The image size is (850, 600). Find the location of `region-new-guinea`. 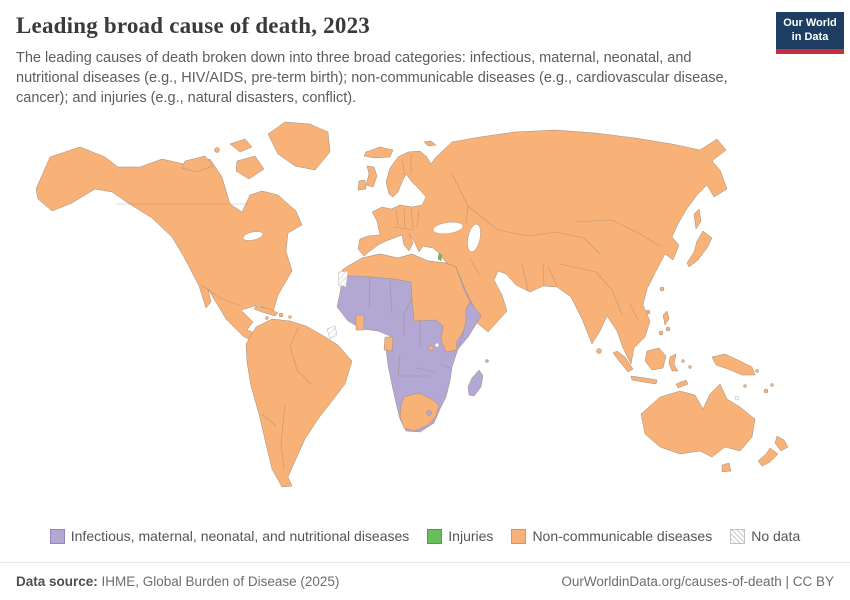

region-new-guinea is located at coordinates (733, 364).